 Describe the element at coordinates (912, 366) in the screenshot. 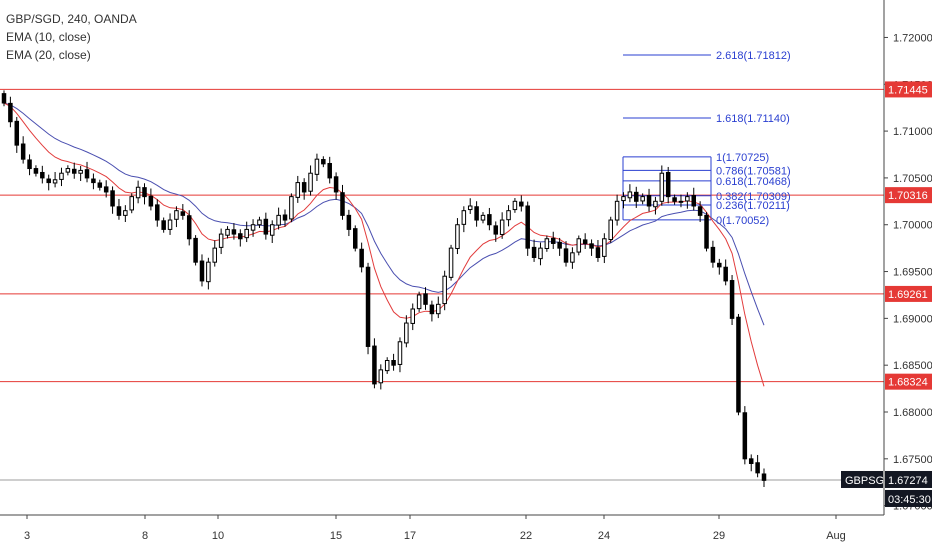

I see `price-tick-label: 1.68500` at that location.